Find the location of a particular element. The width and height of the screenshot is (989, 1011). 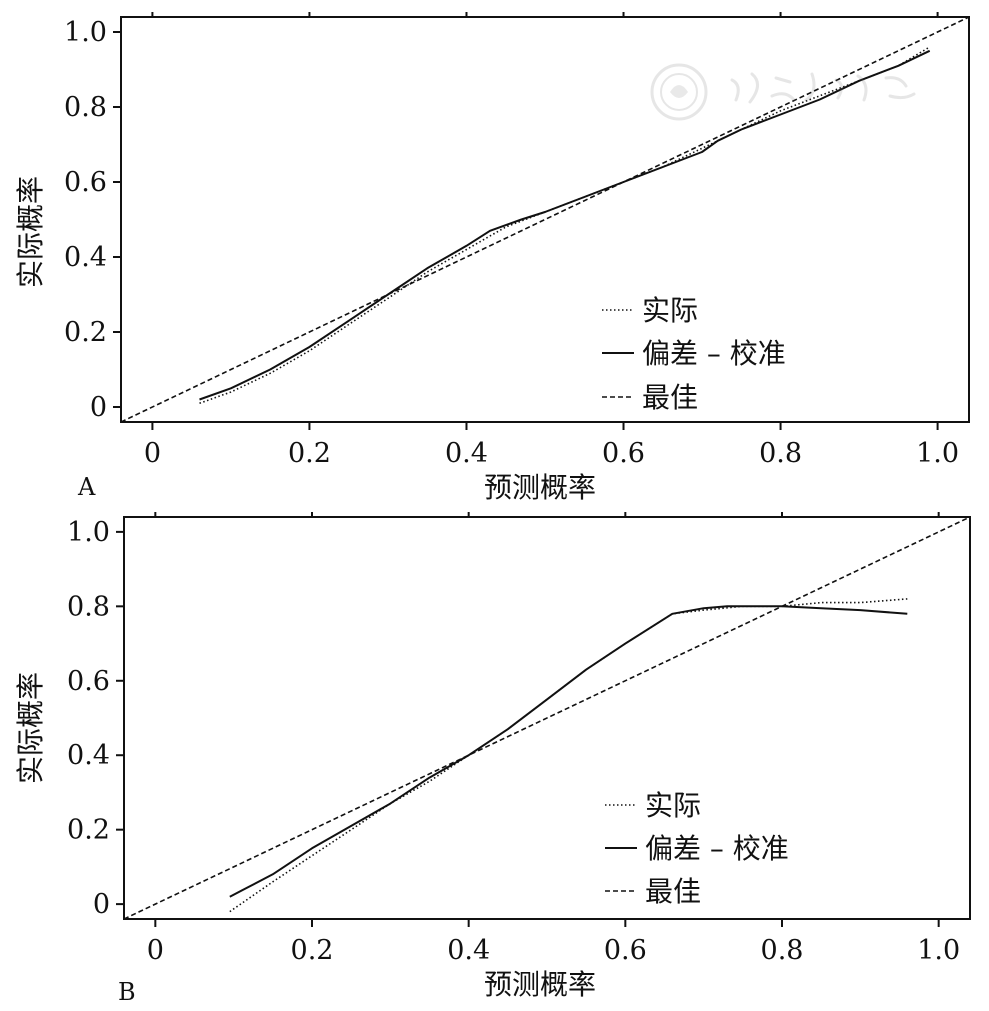

panel-letter: B is located at coordinates (127, 992).